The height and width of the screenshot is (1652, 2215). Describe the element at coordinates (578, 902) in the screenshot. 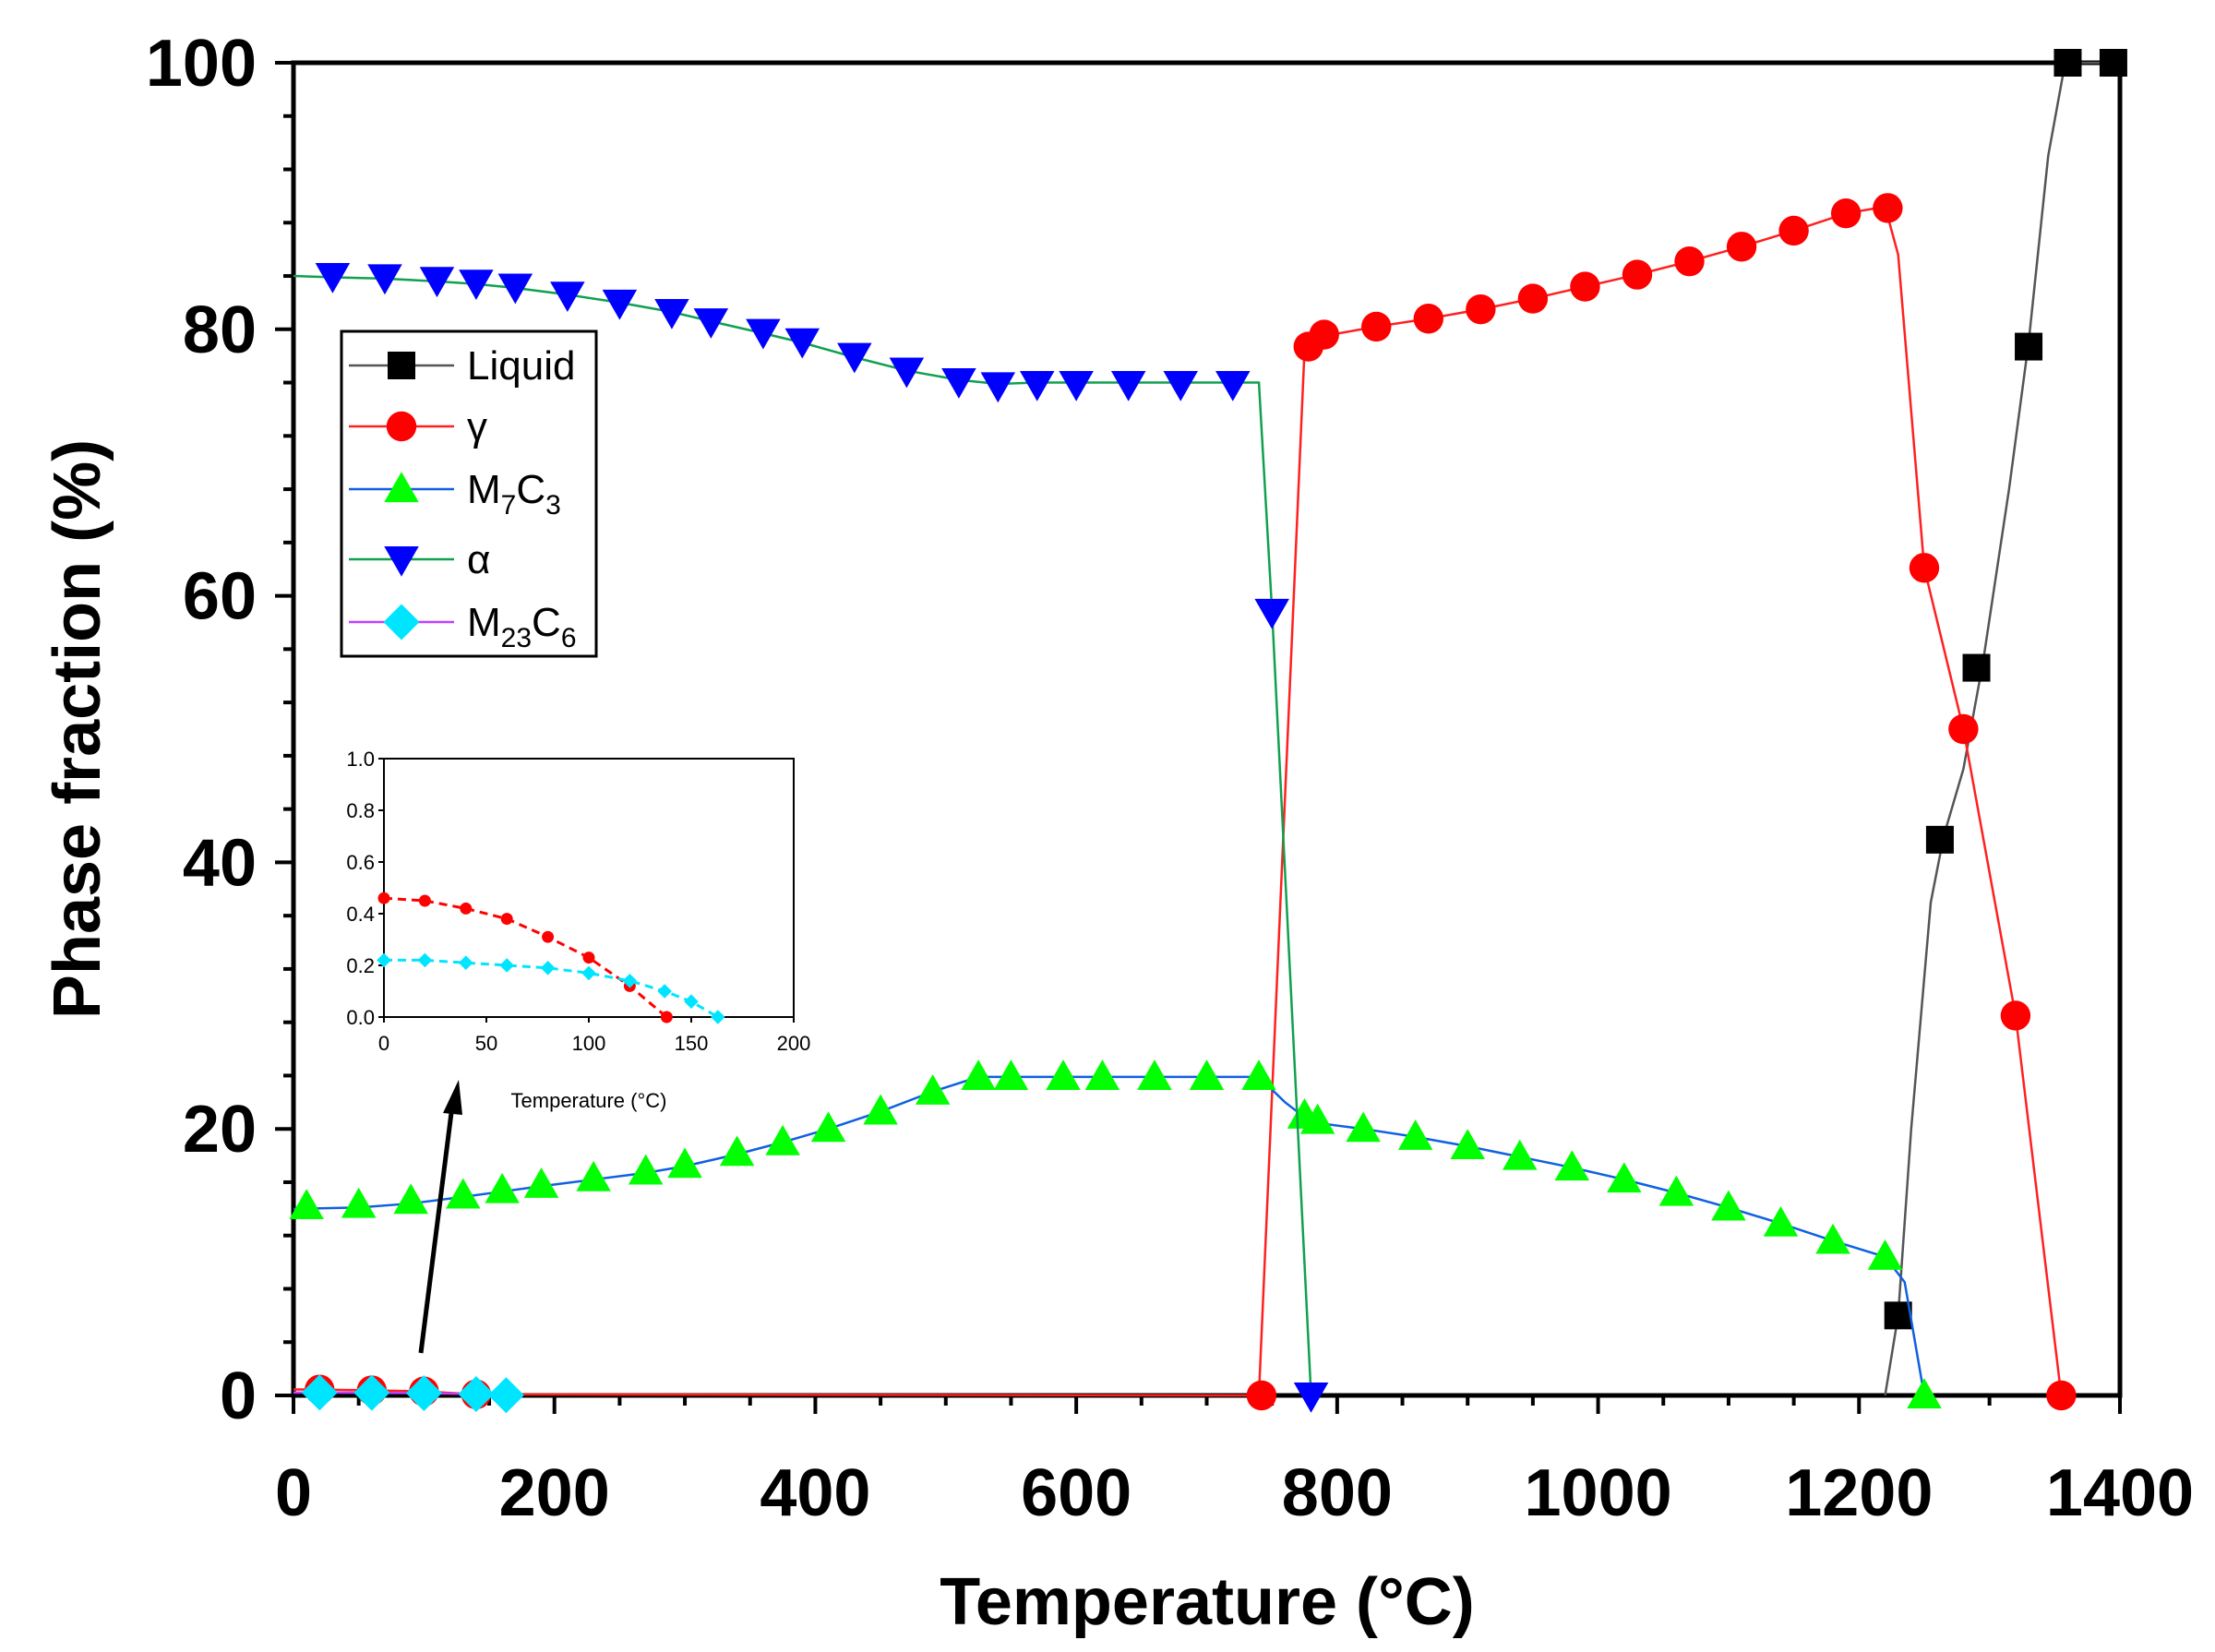

I see `inset-ticks: 0 50 100 150 200 0.0 0.2 0.4 0.6 0.8 1.0` at that location.